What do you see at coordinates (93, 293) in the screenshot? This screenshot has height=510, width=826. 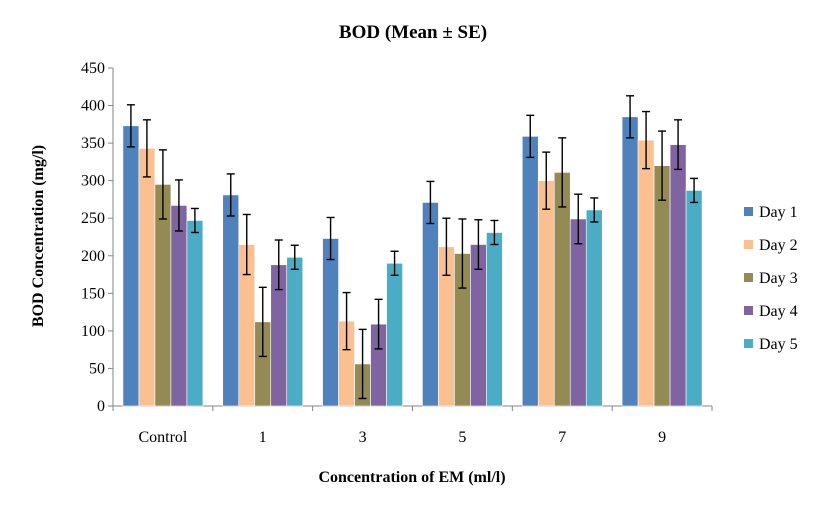 I see `y-tick-label: 150` at bounding box center [93, 293].